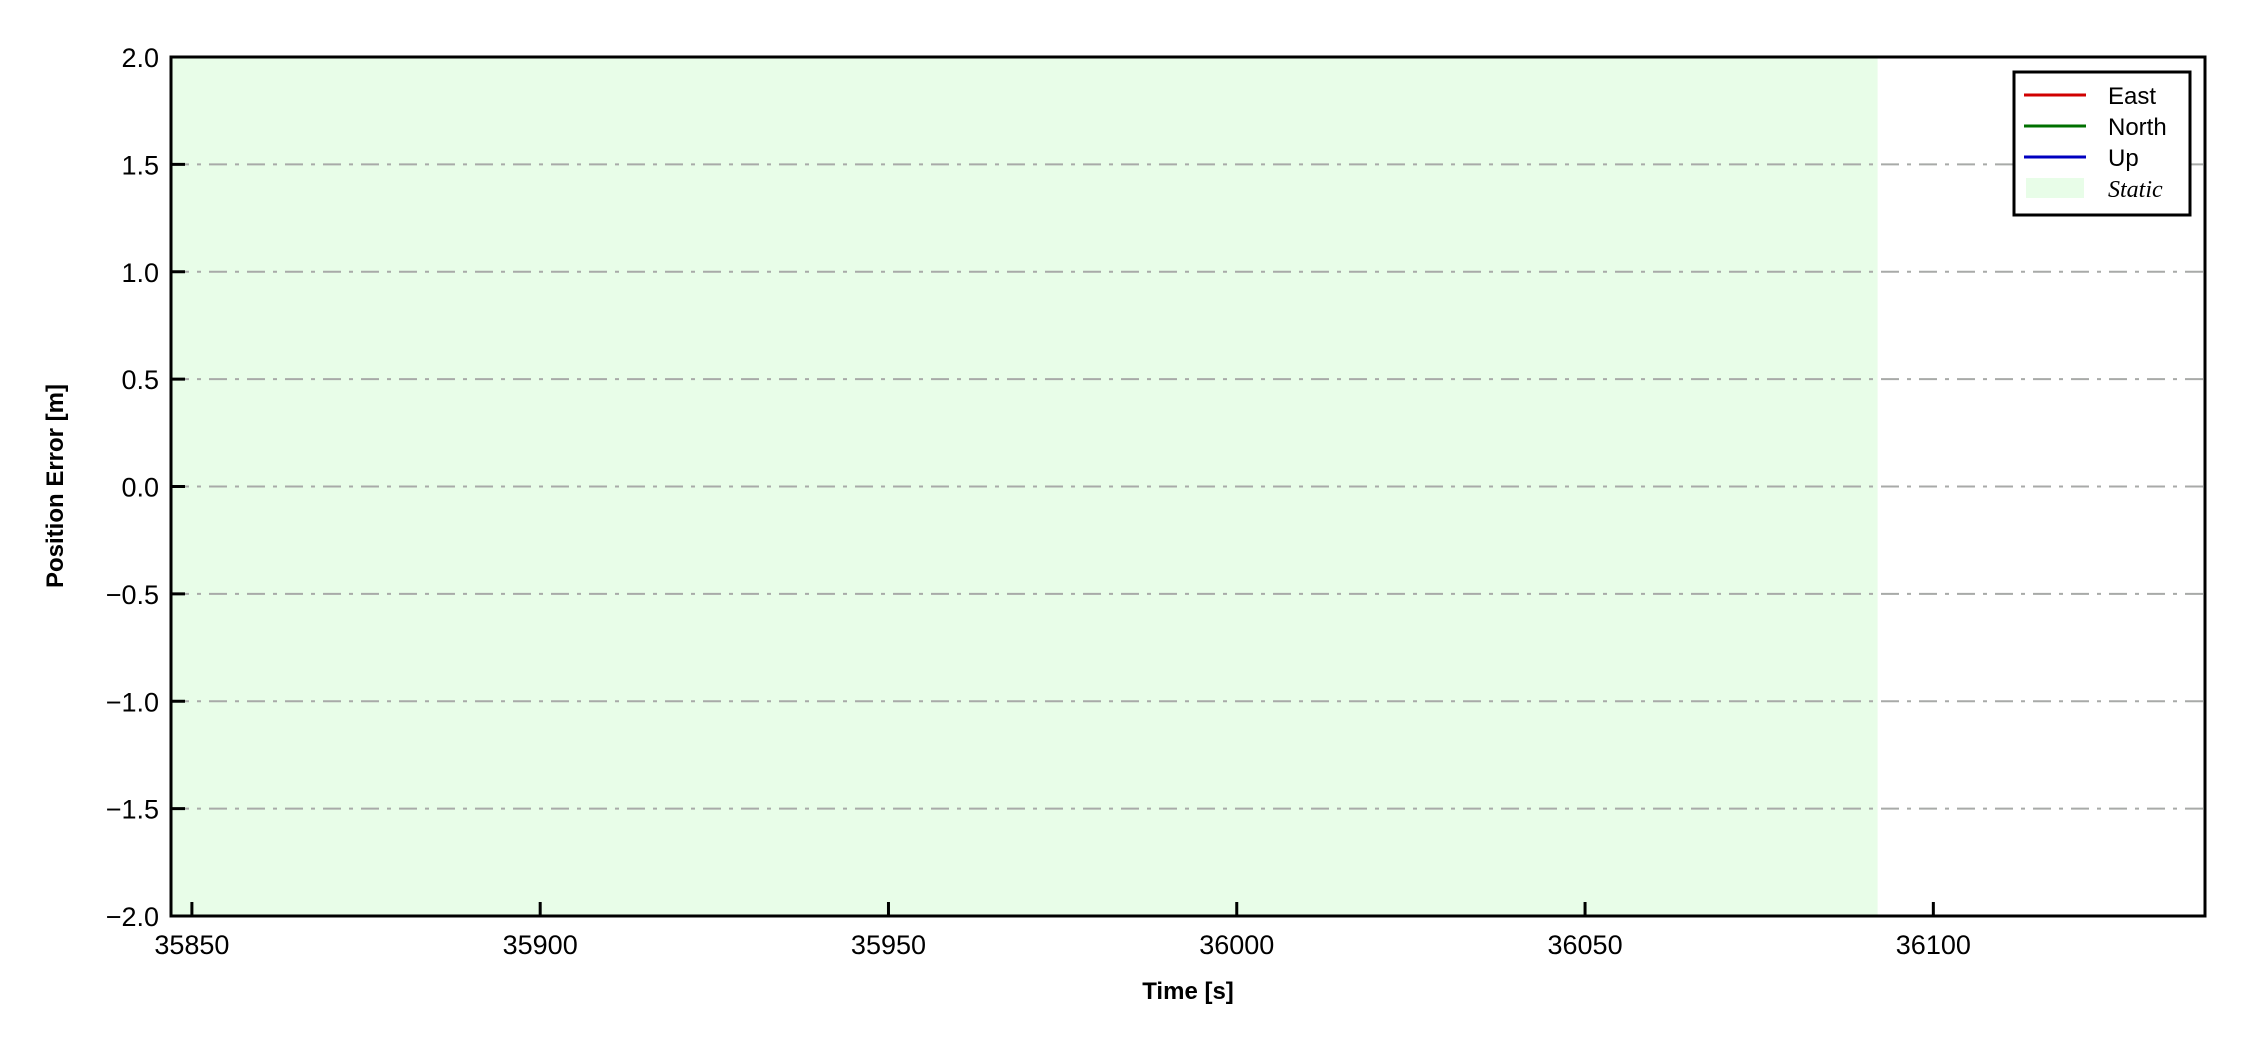 The height and width of the screenshot is (1050, 2250). I want to click on y-tick-label: 0.5, so click(140, 380).